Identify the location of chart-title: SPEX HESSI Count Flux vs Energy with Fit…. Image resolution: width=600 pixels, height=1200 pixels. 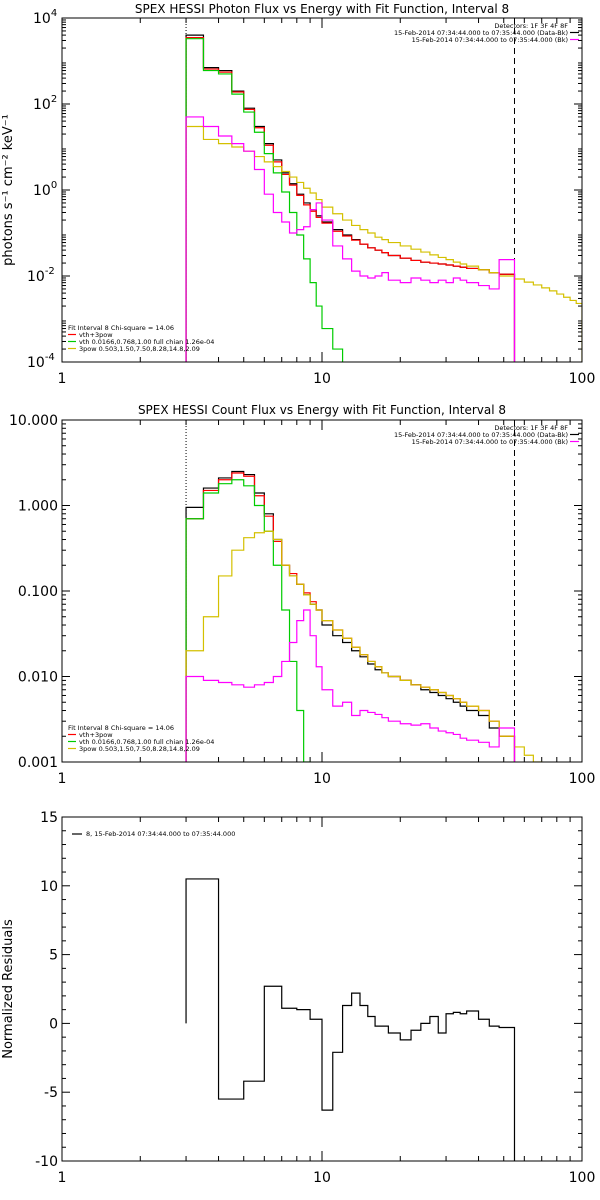
(322, 410).